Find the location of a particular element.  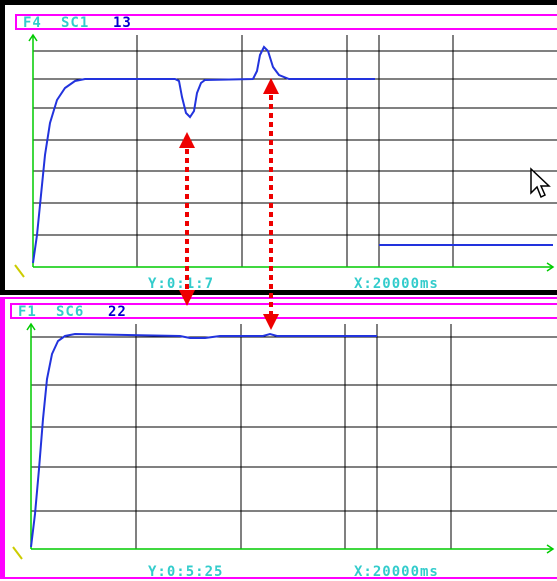

top-header-number: 13 is located at coordinates (122, 23).